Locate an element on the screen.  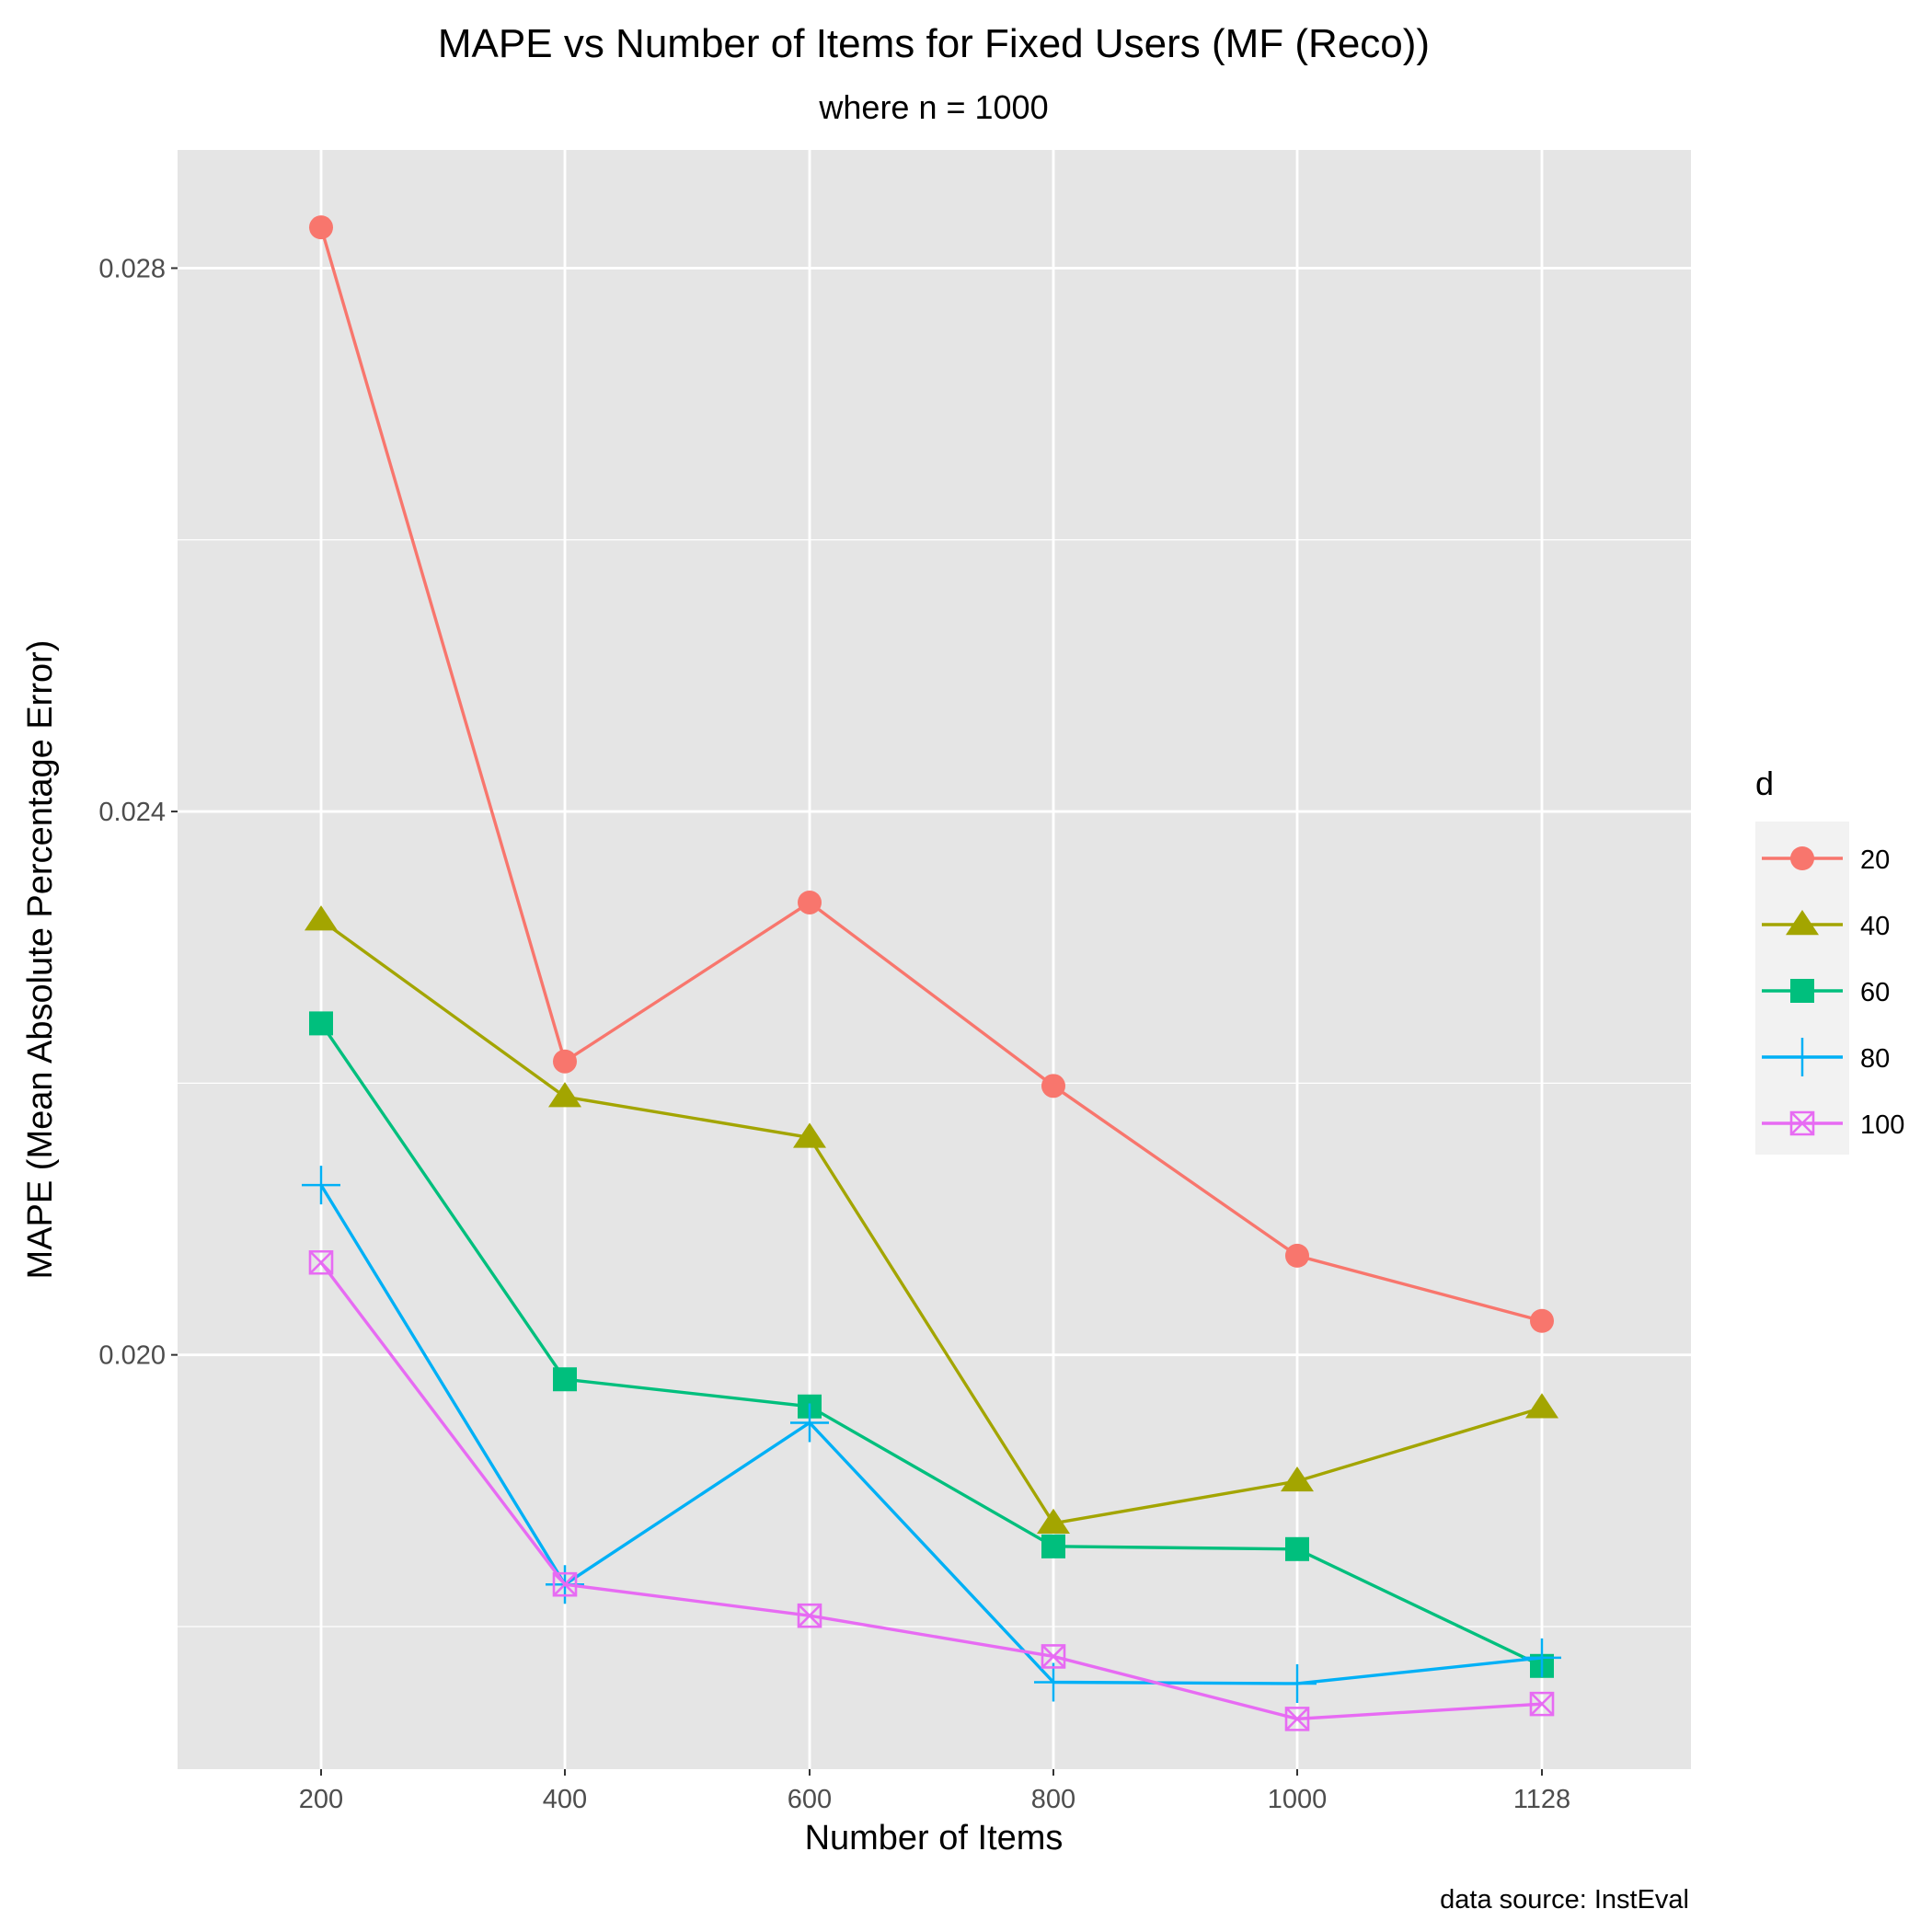
y-tick-label: 0.028 is located at coordinates (132, 268).